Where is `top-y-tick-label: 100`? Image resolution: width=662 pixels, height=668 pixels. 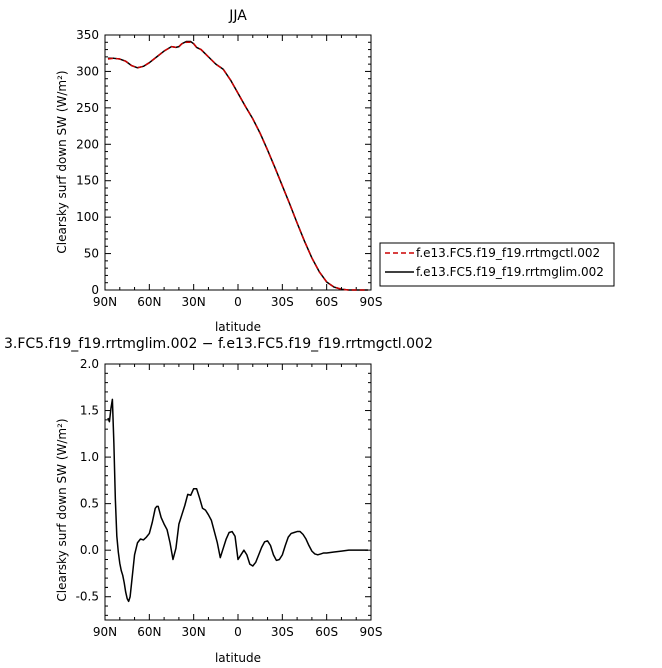 top-y-tick-label: 100 is located at coordinates (87, 217).